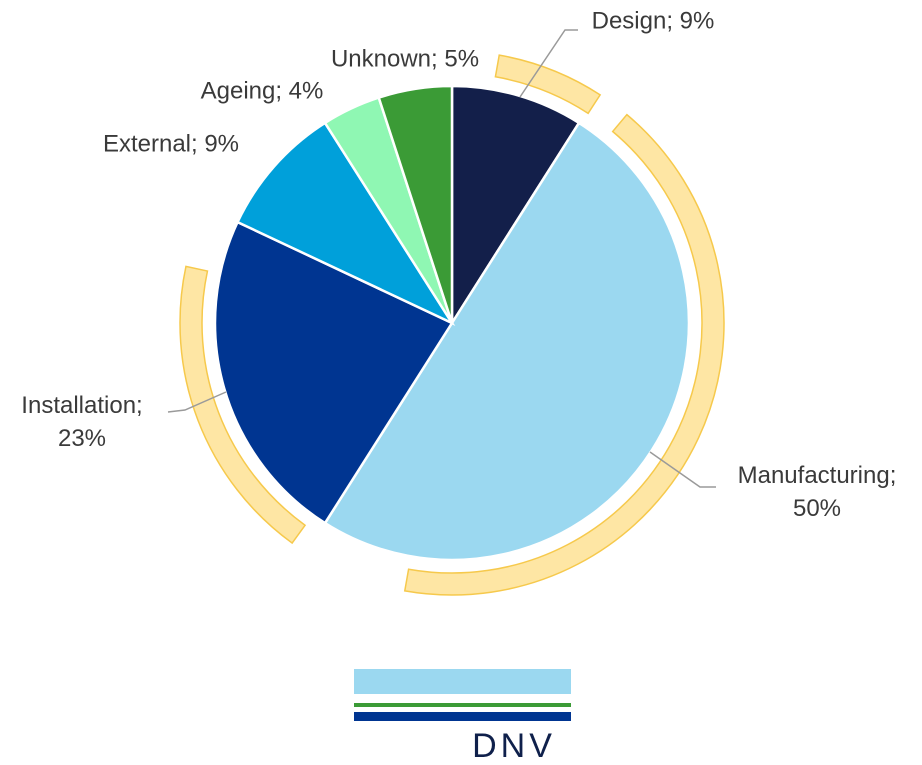 The width and height of the screenshot is (922, 765). What do you see at coordinates (81, 422) in the screenshot?
I see `data-label: Installation; 23%` at bounding box center [81, 422].